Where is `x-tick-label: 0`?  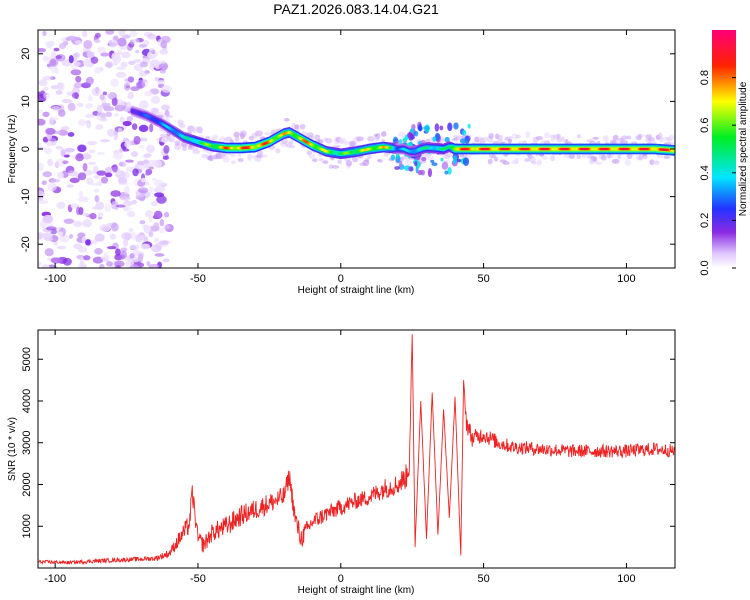 x-tick-label: 0 is located at coordinates (341, 579).